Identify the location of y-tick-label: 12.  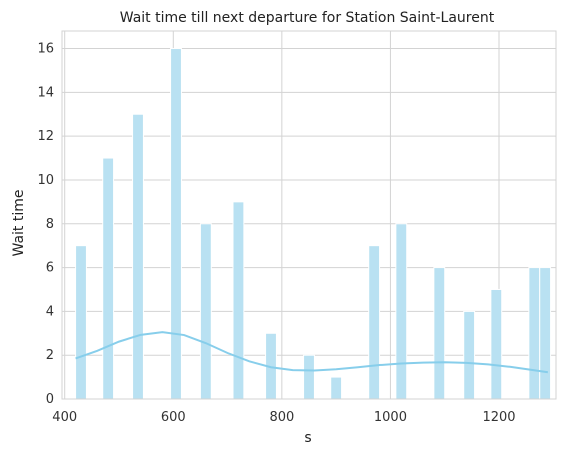
(45, 136).